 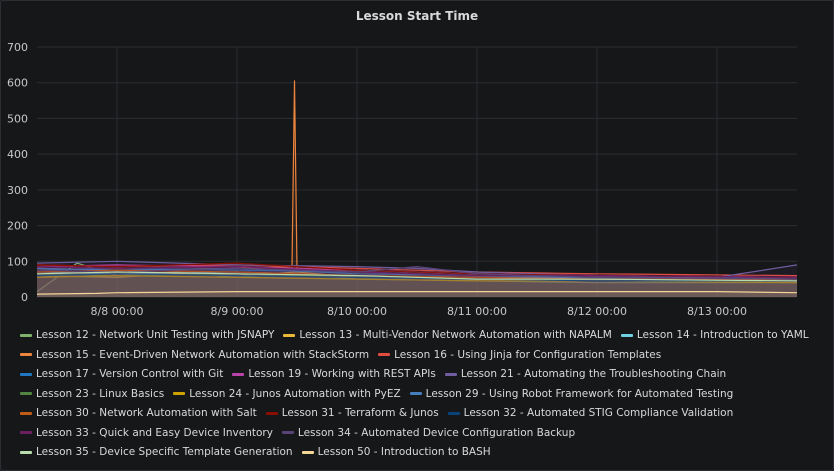 I want to click on x-tick-label: 8/11 00:00, so click(x=477, y=311).